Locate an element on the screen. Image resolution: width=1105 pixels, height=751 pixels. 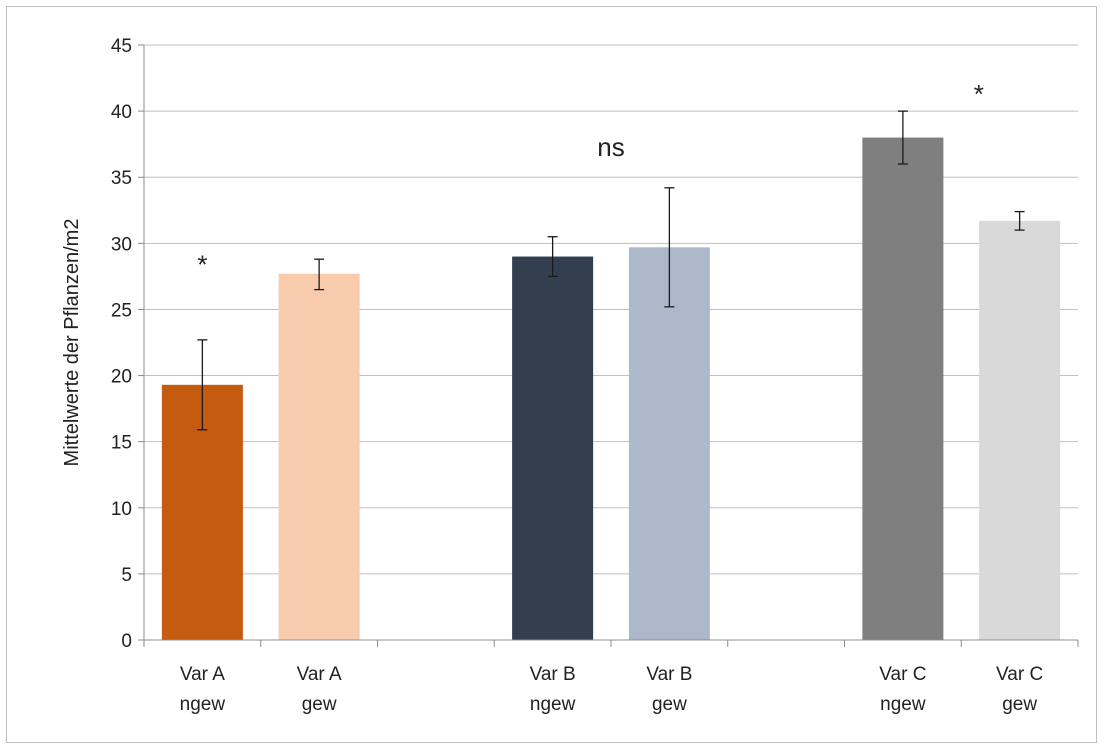
significance-label: ns is located at coordinates (610, 147).